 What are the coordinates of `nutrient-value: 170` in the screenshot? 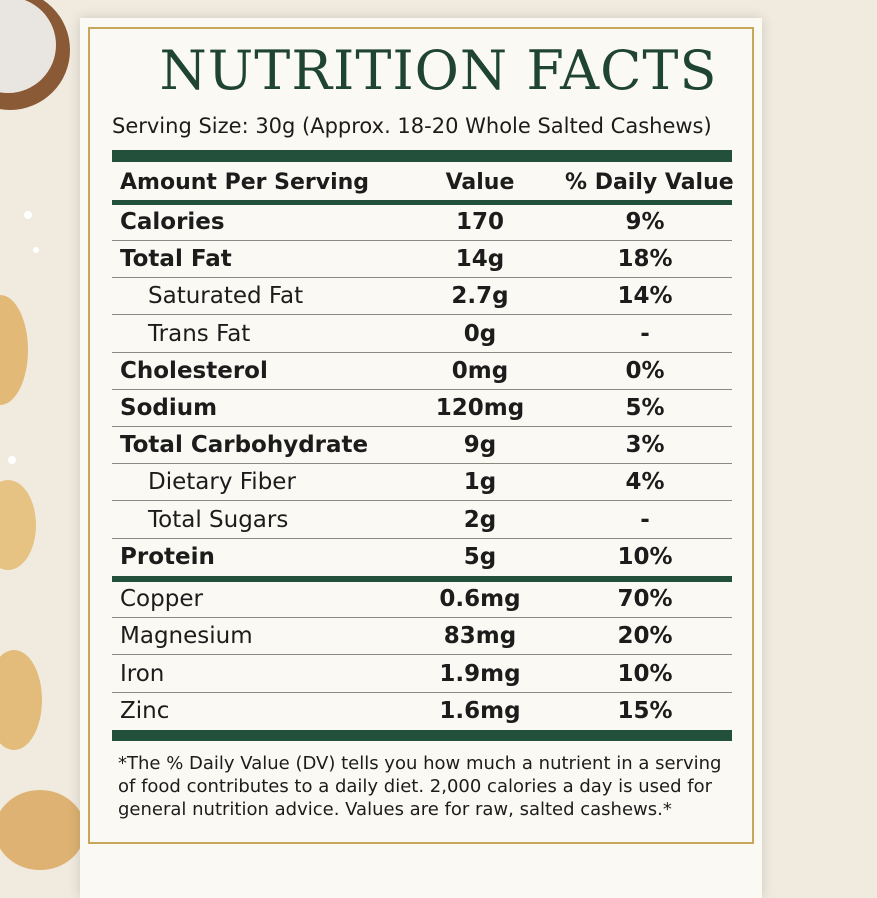 It's located at (479, 222).